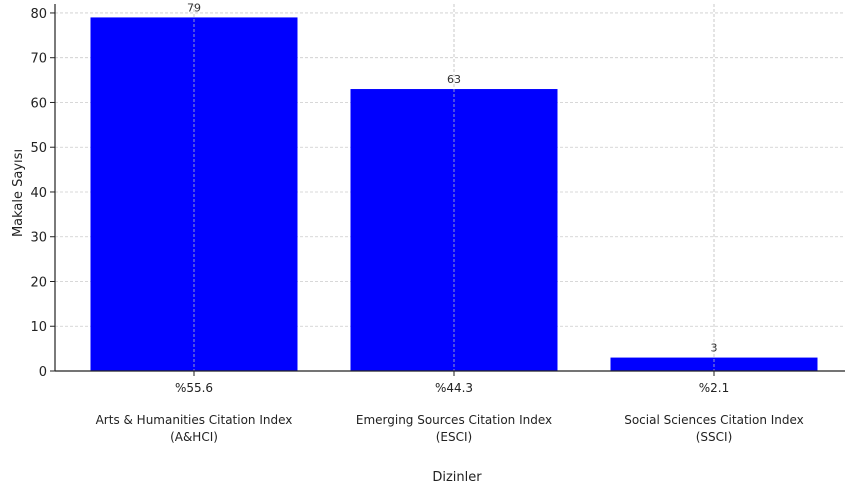 This screenshot has height=489, width=845. Describe the element at coordinates (714, 437) in the screenshot. I see `x-category-label: (SSCI)` at that location.